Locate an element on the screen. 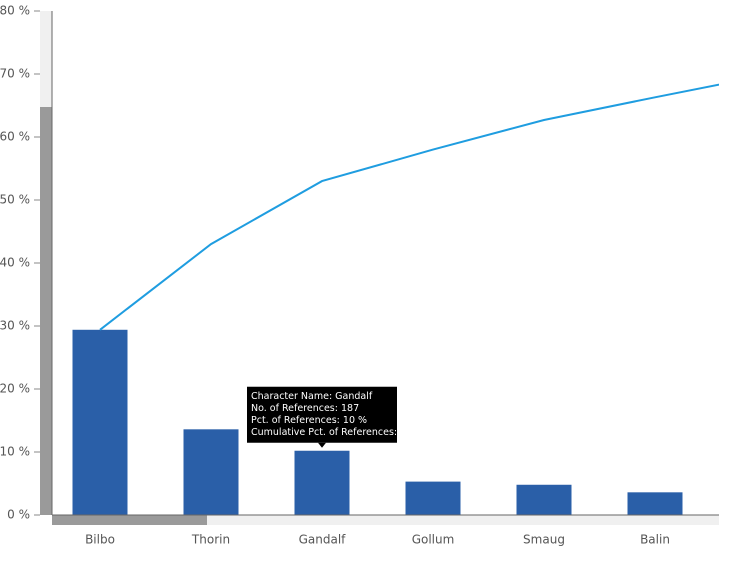  y-tick-label: 30 % is located at coordinates (15, 326).